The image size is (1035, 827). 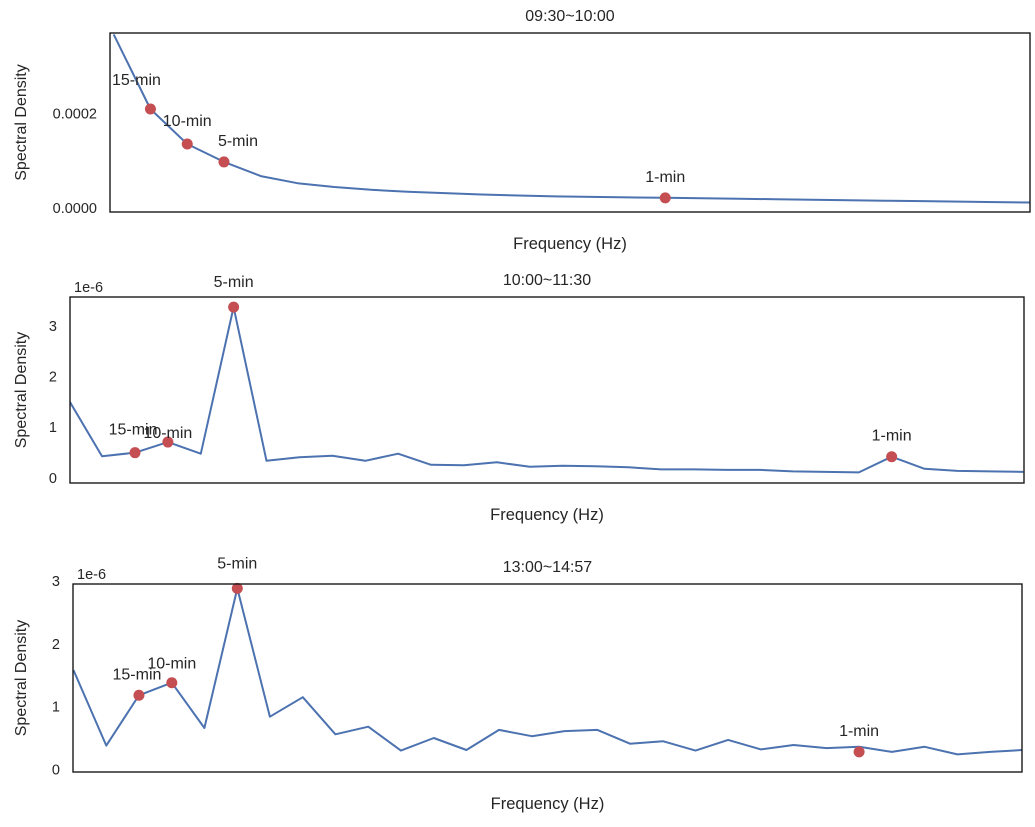 What do you see at coordinates (570, 16) in the screenshot?
I see `chart-title: 09:30~10:00` at bounding box center [570, 16].